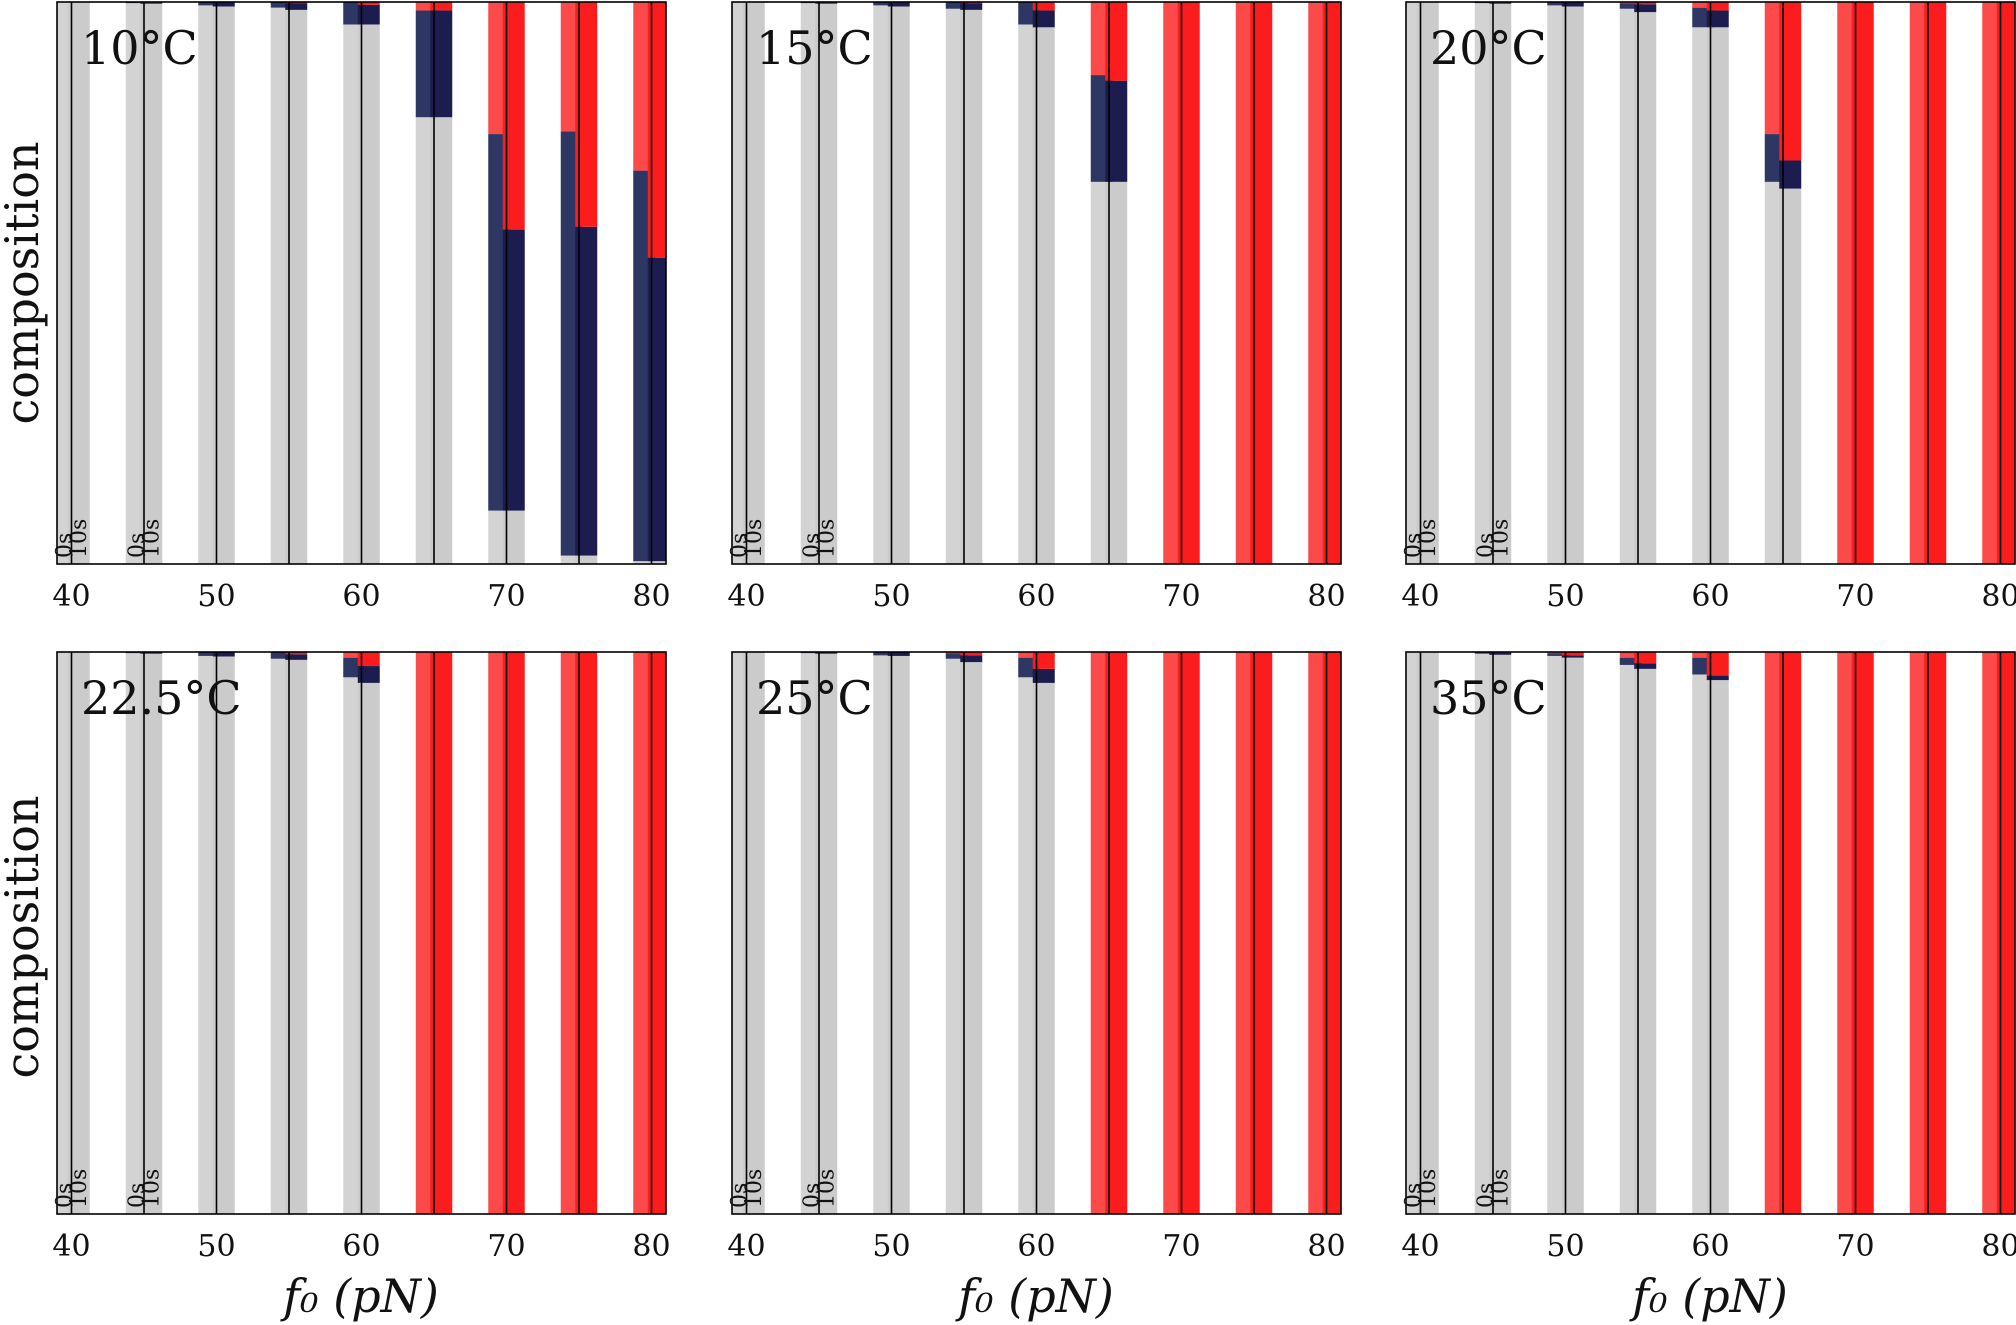 The height and width of the screenshot is (1325, 2016). Describe the element at coordinates (644, 562) in the screenshot. I see `bar-segment-80-0s-series1` at that location.